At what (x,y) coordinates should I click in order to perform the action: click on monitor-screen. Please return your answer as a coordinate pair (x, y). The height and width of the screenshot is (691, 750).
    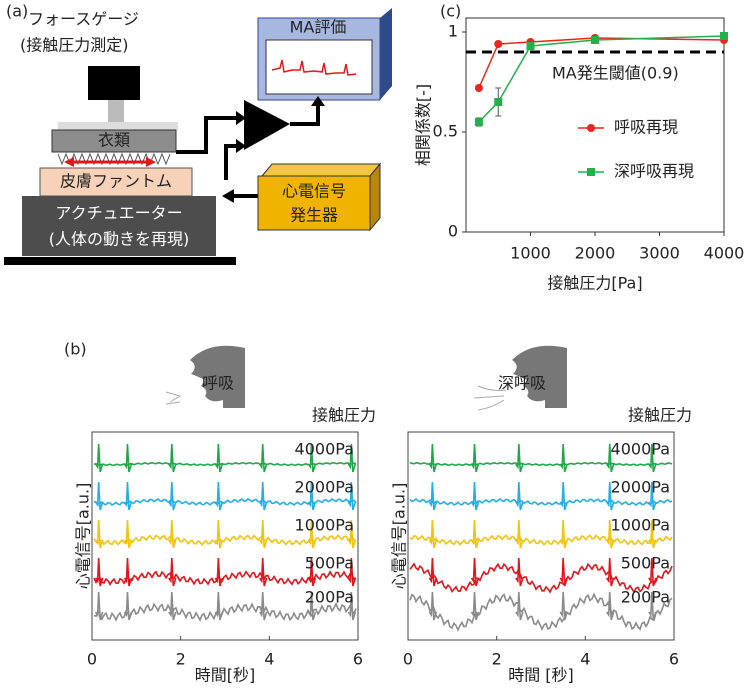
    Looking at the image, I should click on (319, 67).